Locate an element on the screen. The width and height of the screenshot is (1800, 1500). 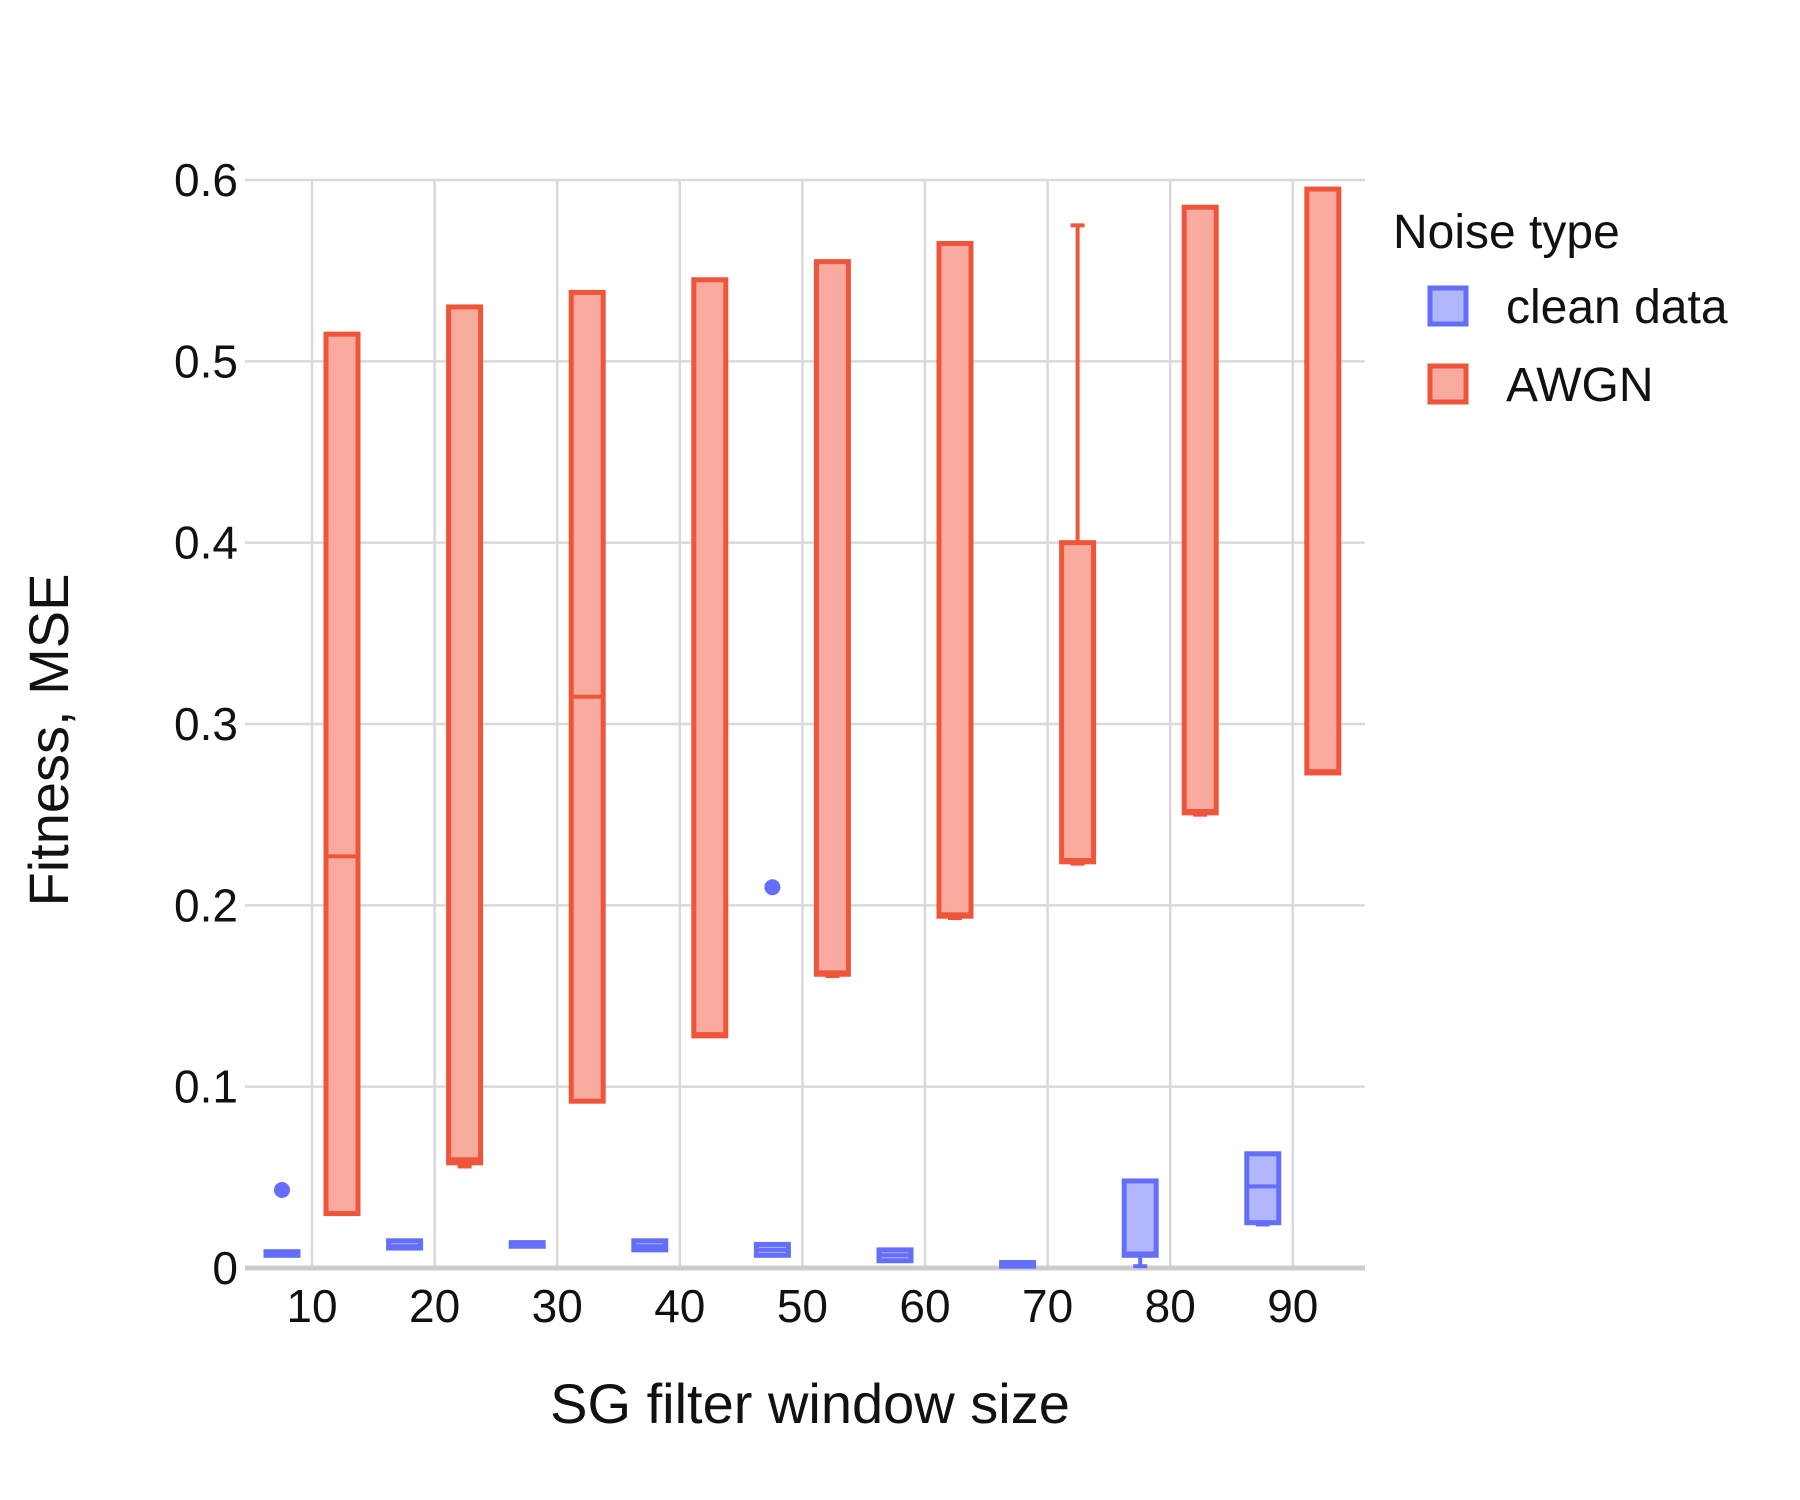
y-tick-label: 0.4 is located at coordinates (206, 543).